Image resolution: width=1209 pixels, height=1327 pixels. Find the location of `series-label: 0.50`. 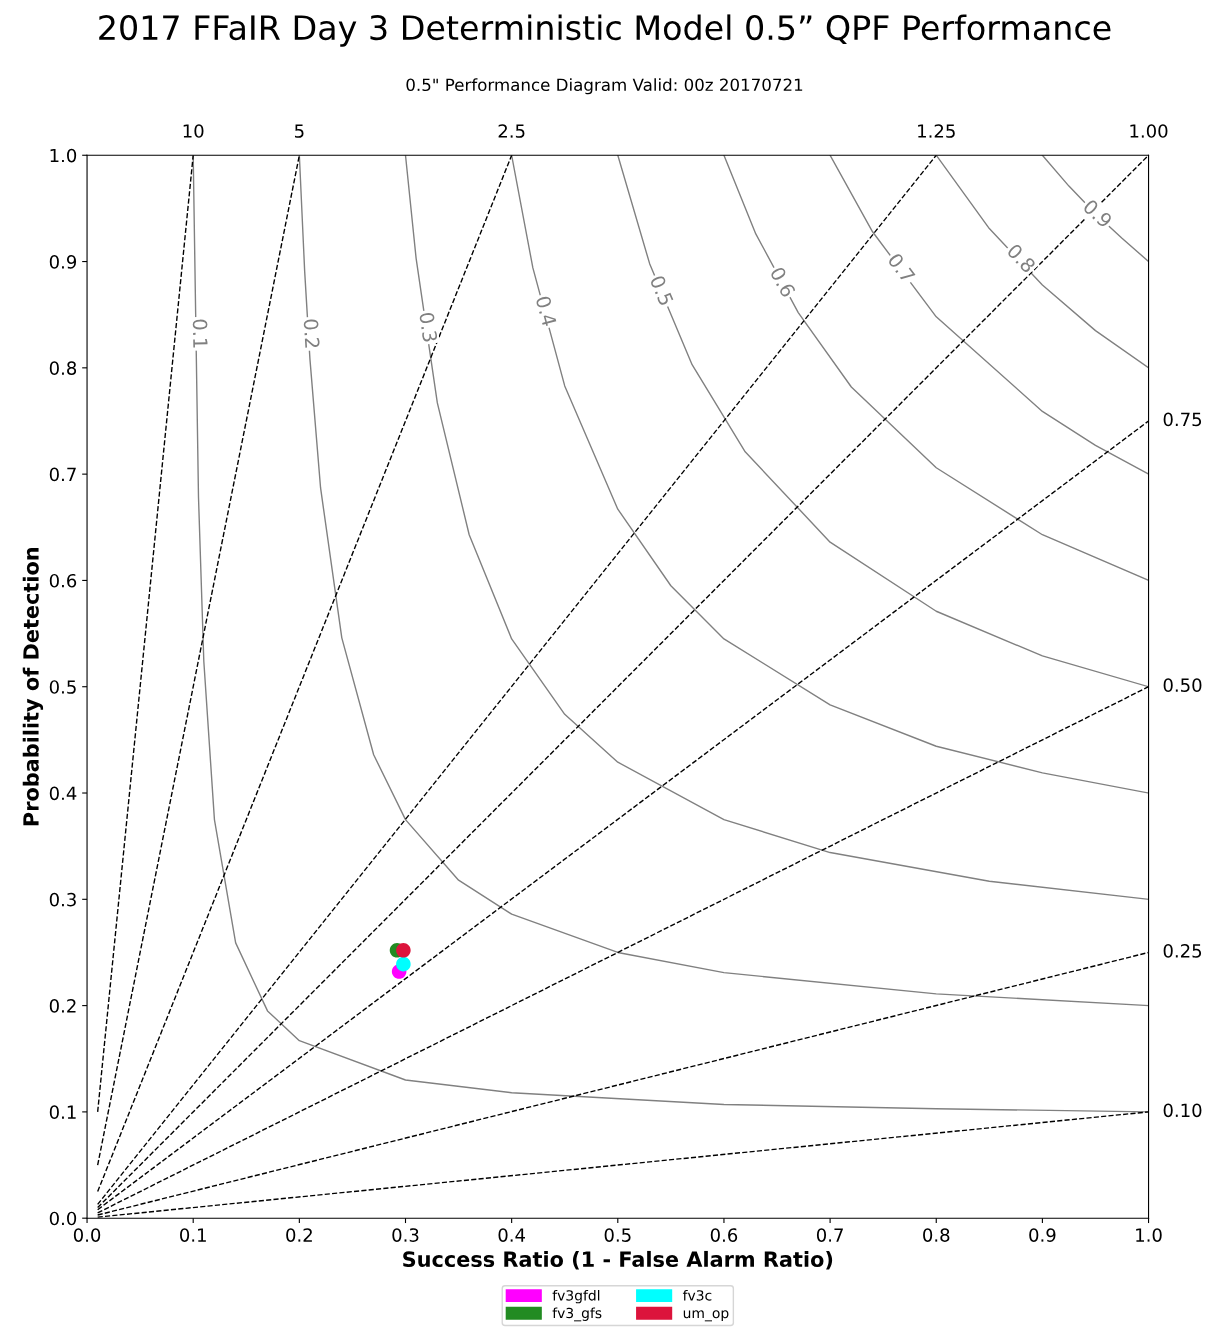

series-label: 0.50 is located at coordinates (1182, 685).